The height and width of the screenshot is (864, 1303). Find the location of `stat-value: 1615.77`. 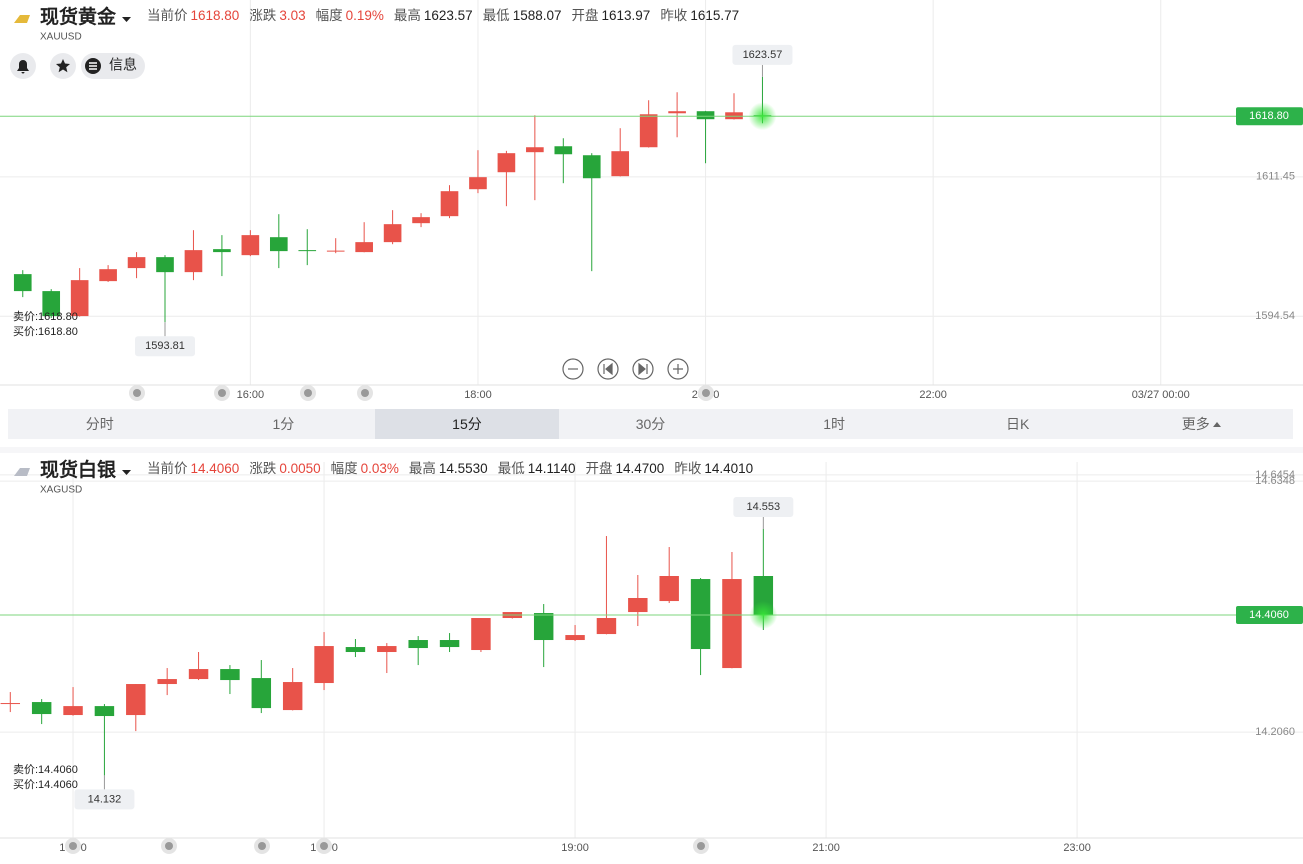

stat-value: 1615.77 is located at coordinates (714, 15).